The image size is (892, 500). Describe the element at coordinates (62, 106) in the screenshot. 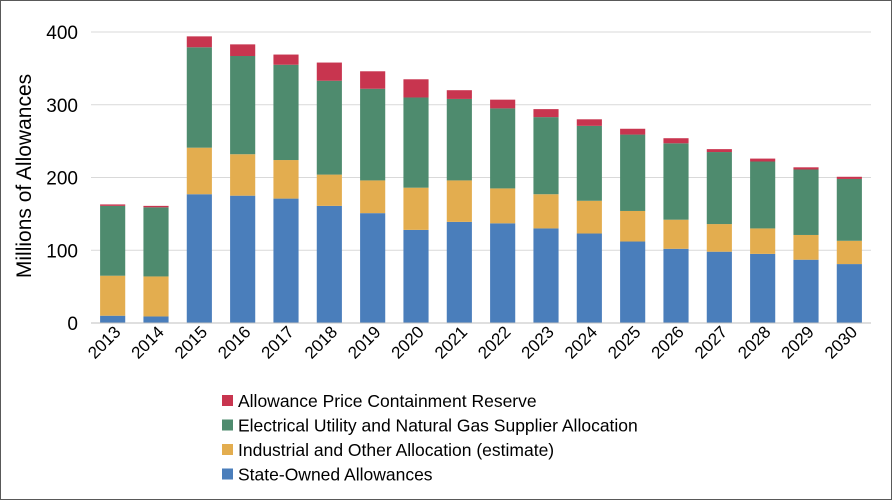

I see `y-tick-label: 300` at that location.